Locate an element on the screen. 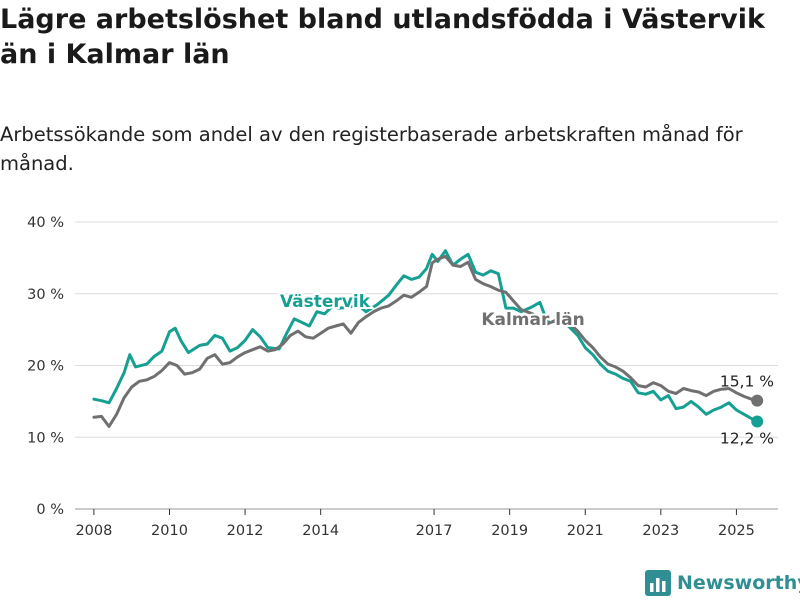 The width and height of the screenshot is (800, 600). y-tick-label: 30 % is located at coordinates (45, 295).